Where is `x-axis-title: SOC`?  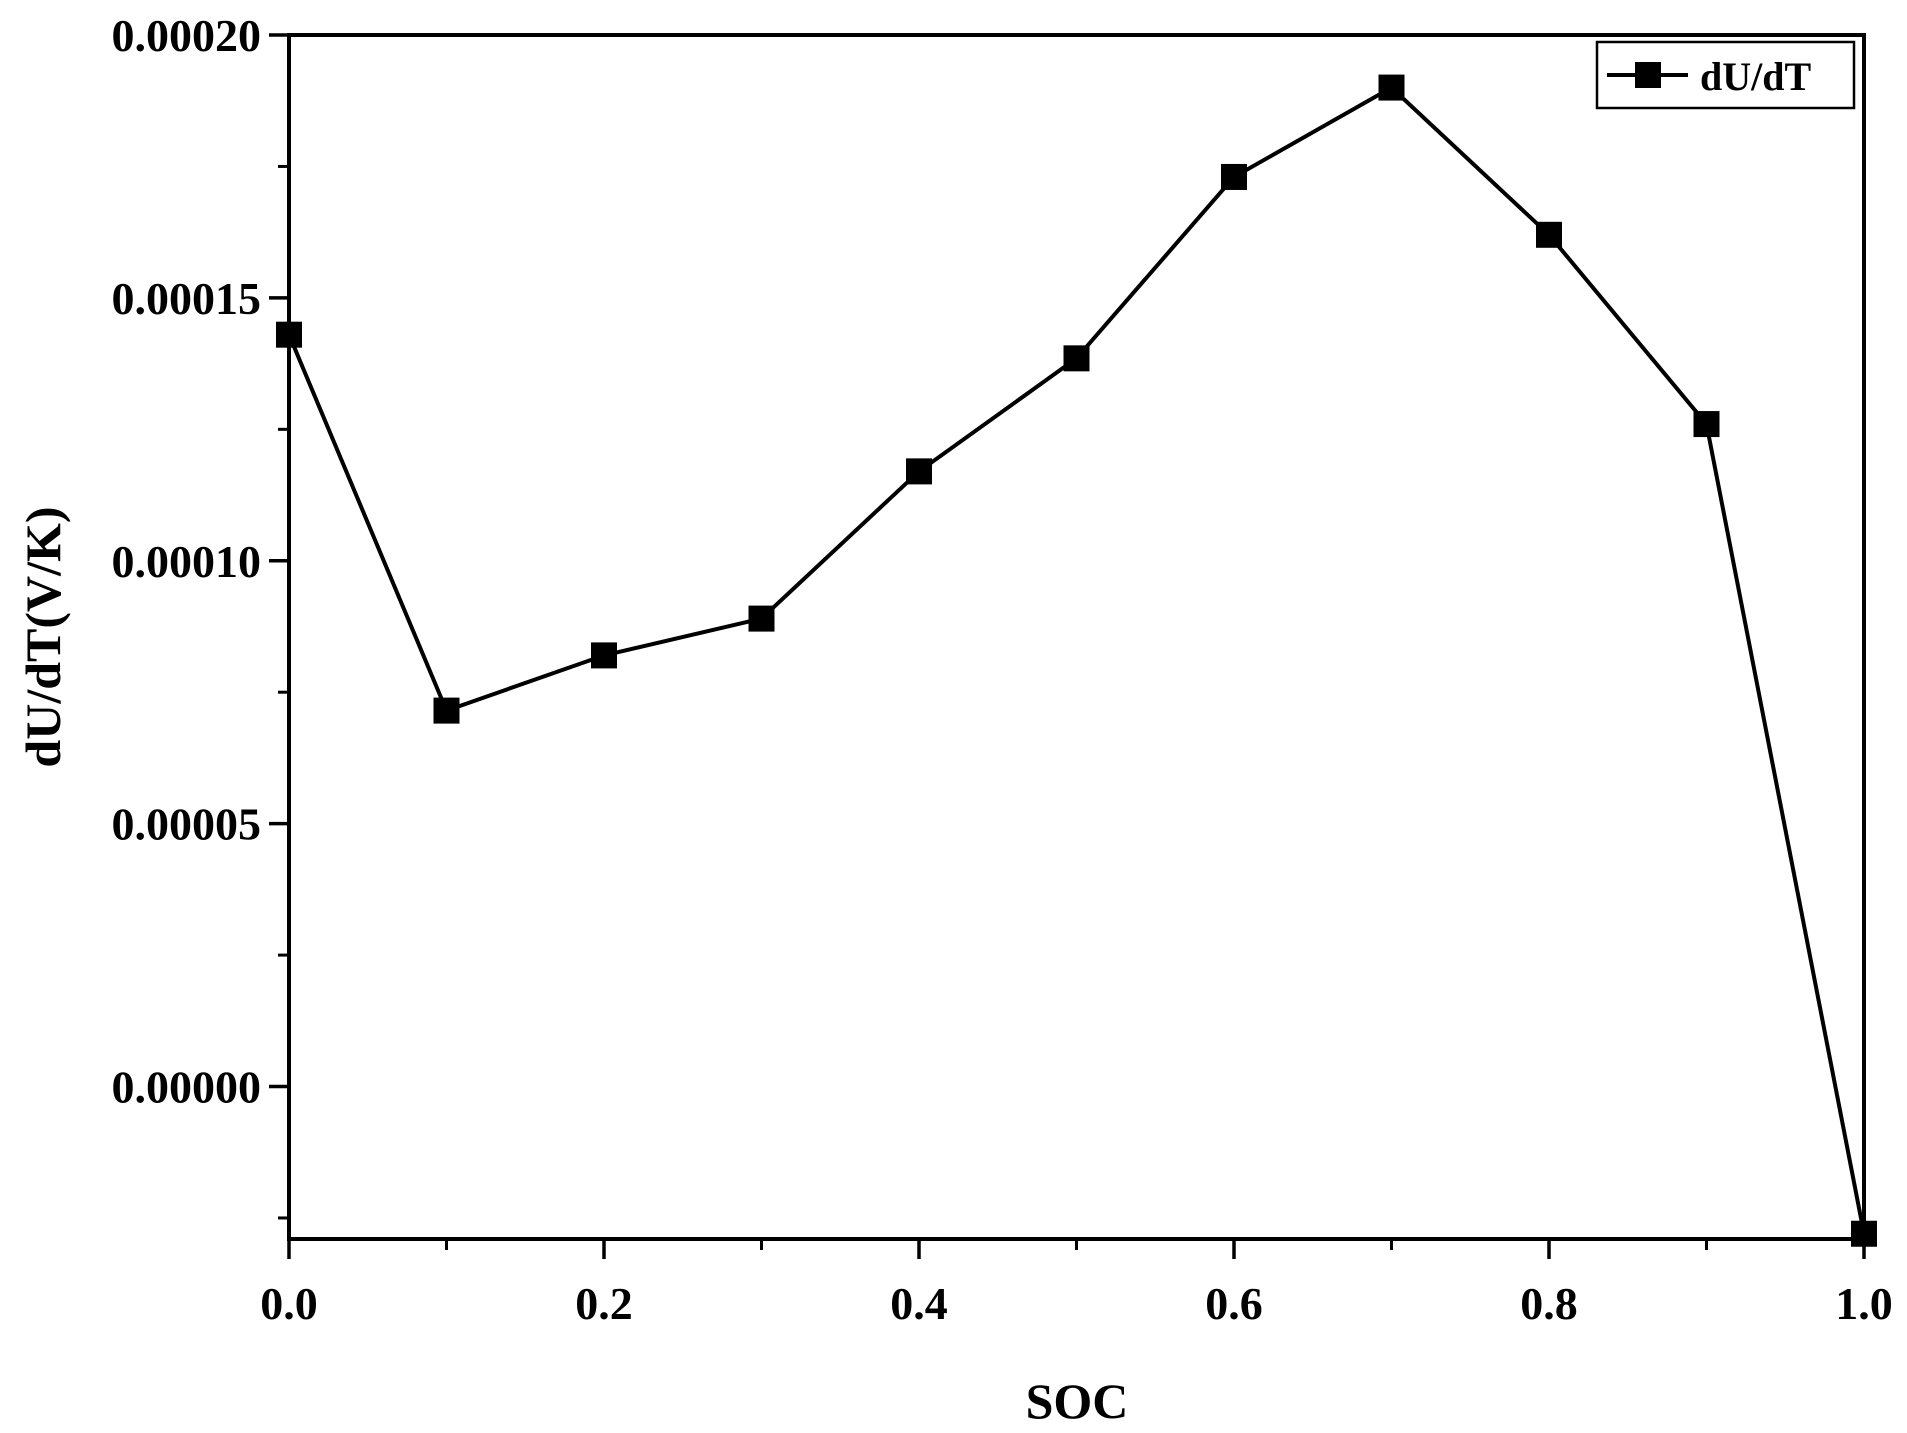 x-axis-title: SOC is located at coordinates (1077, 1401).